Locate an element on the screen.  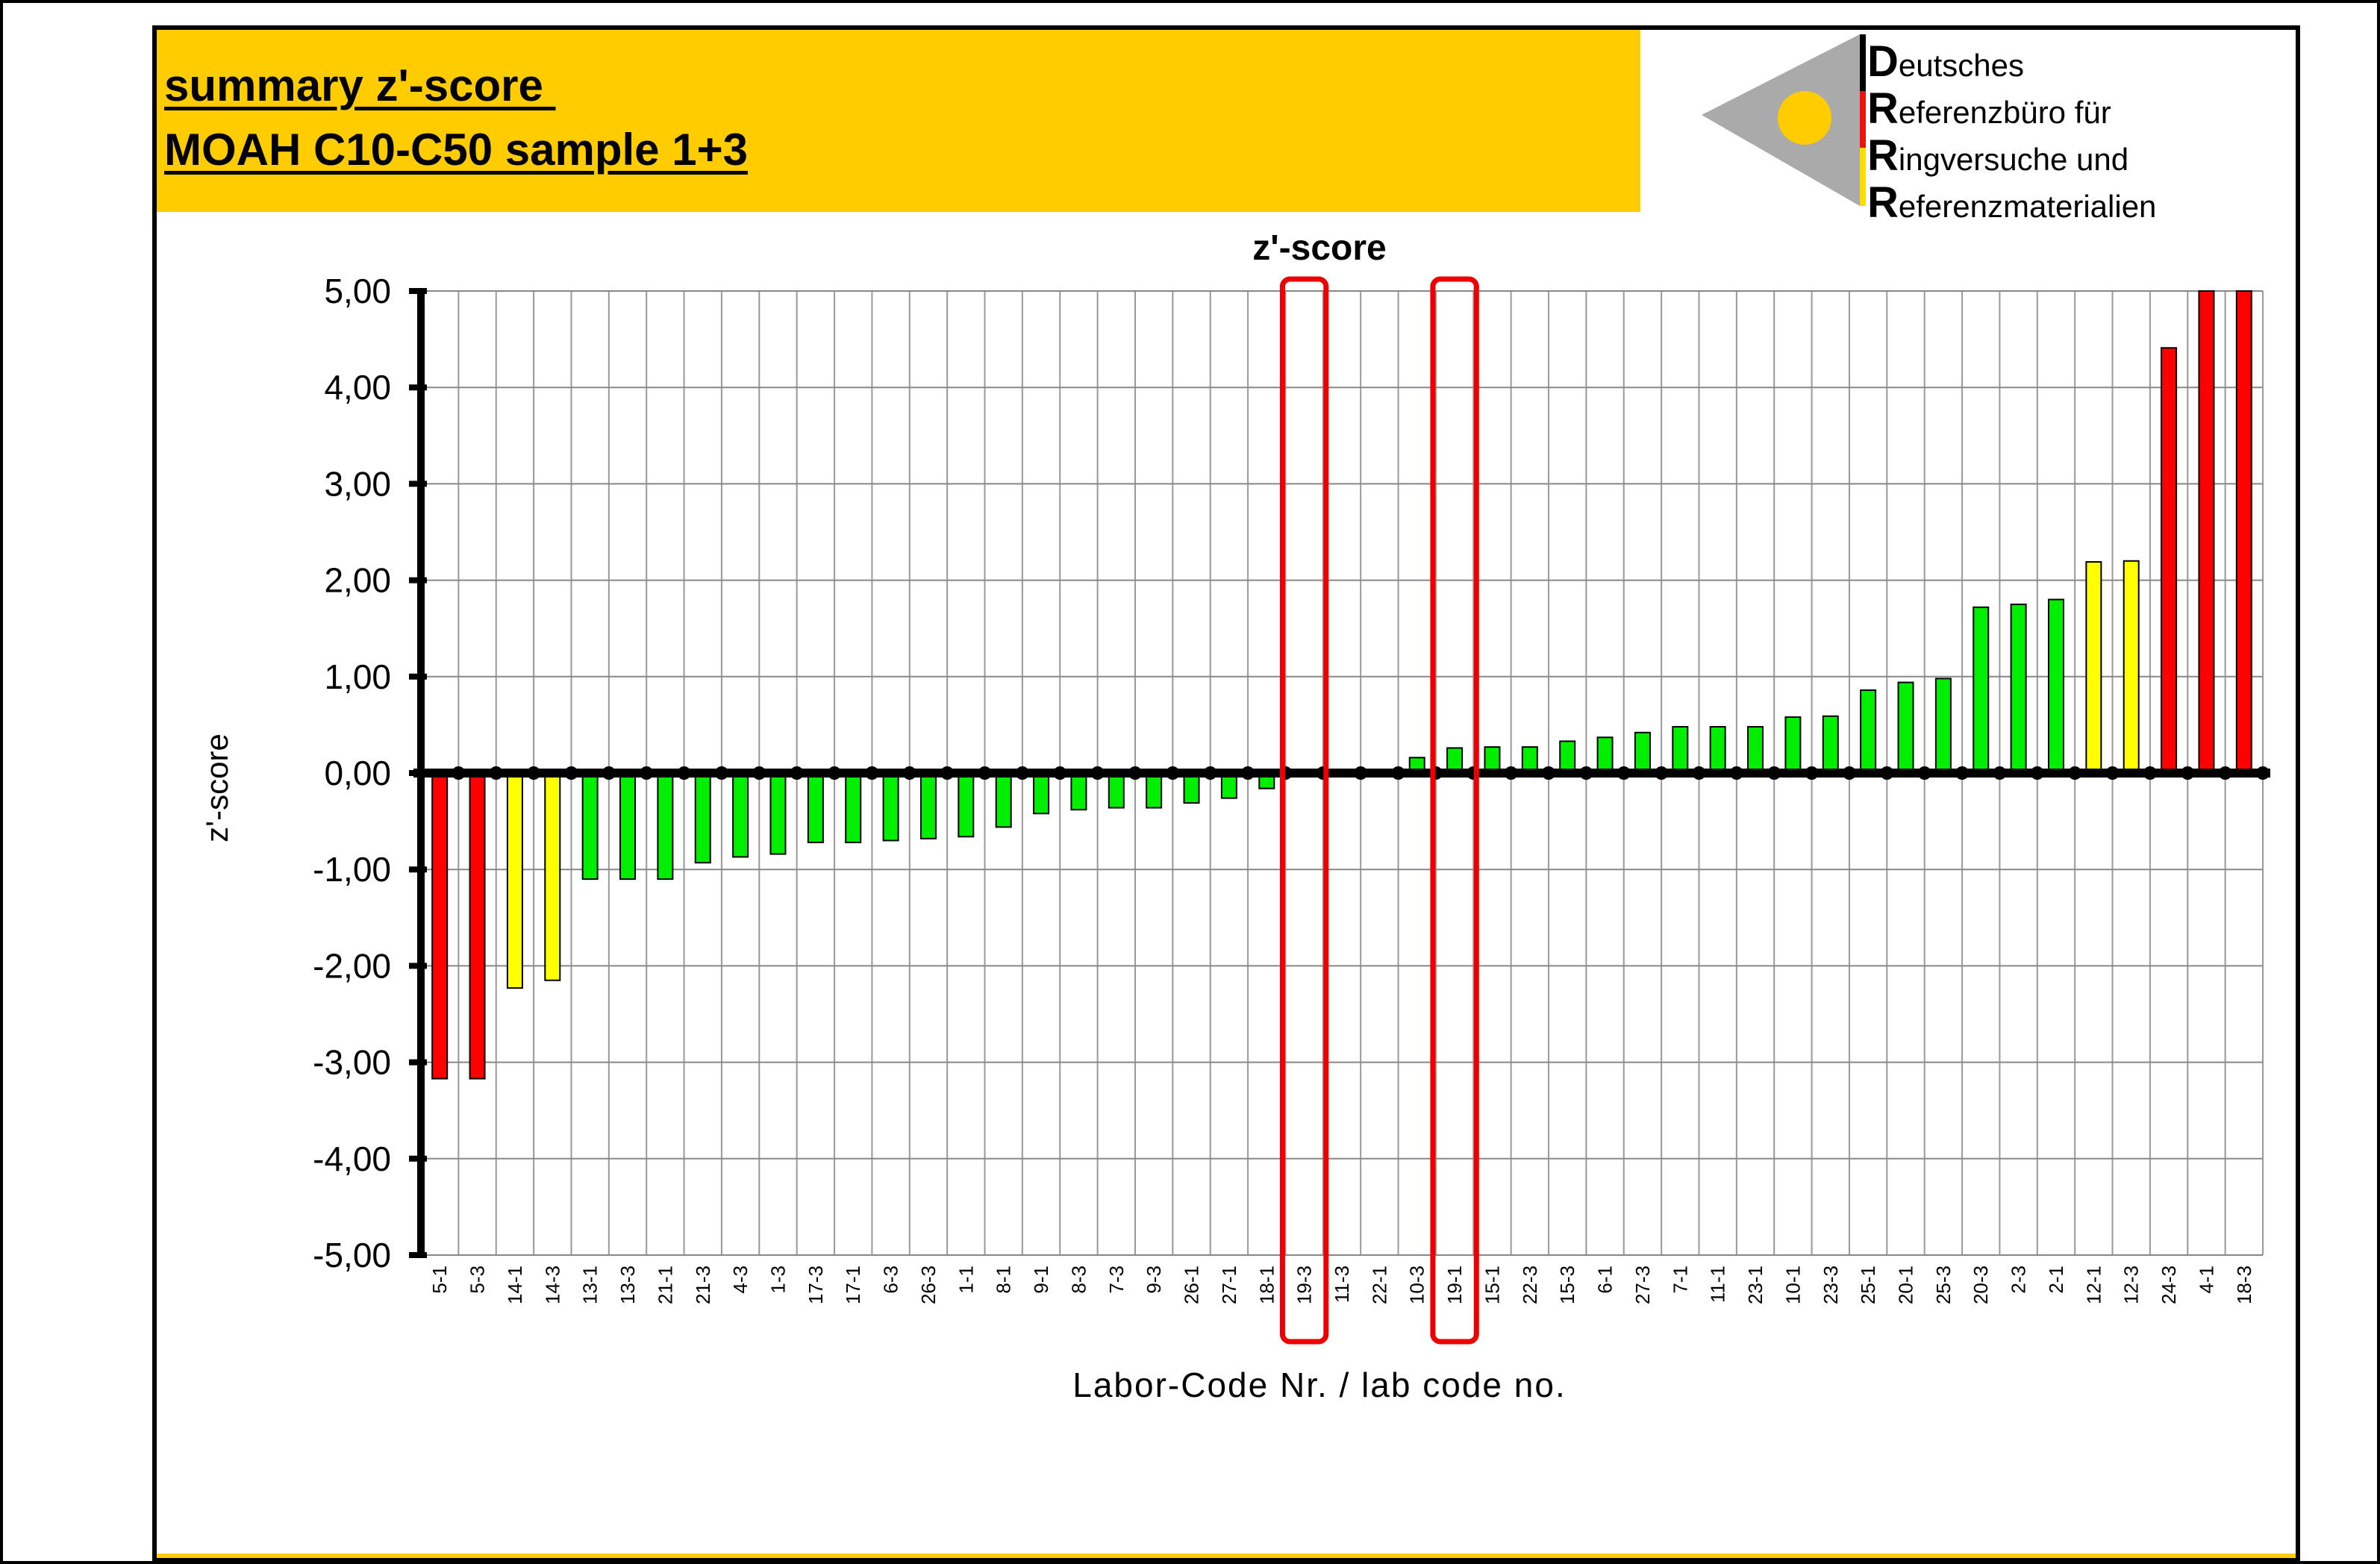
x-tick-label: 10-3 is located at coordinates (1417, 1285).